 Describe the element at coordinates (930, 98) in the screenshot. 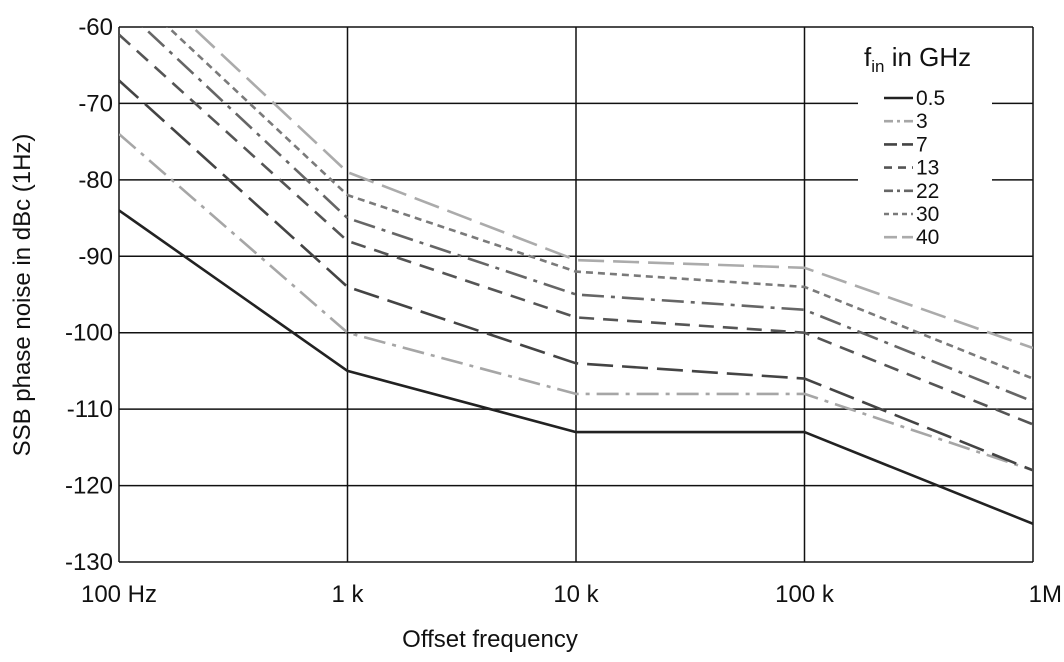

I see `legend-label: 0.5` at that location.